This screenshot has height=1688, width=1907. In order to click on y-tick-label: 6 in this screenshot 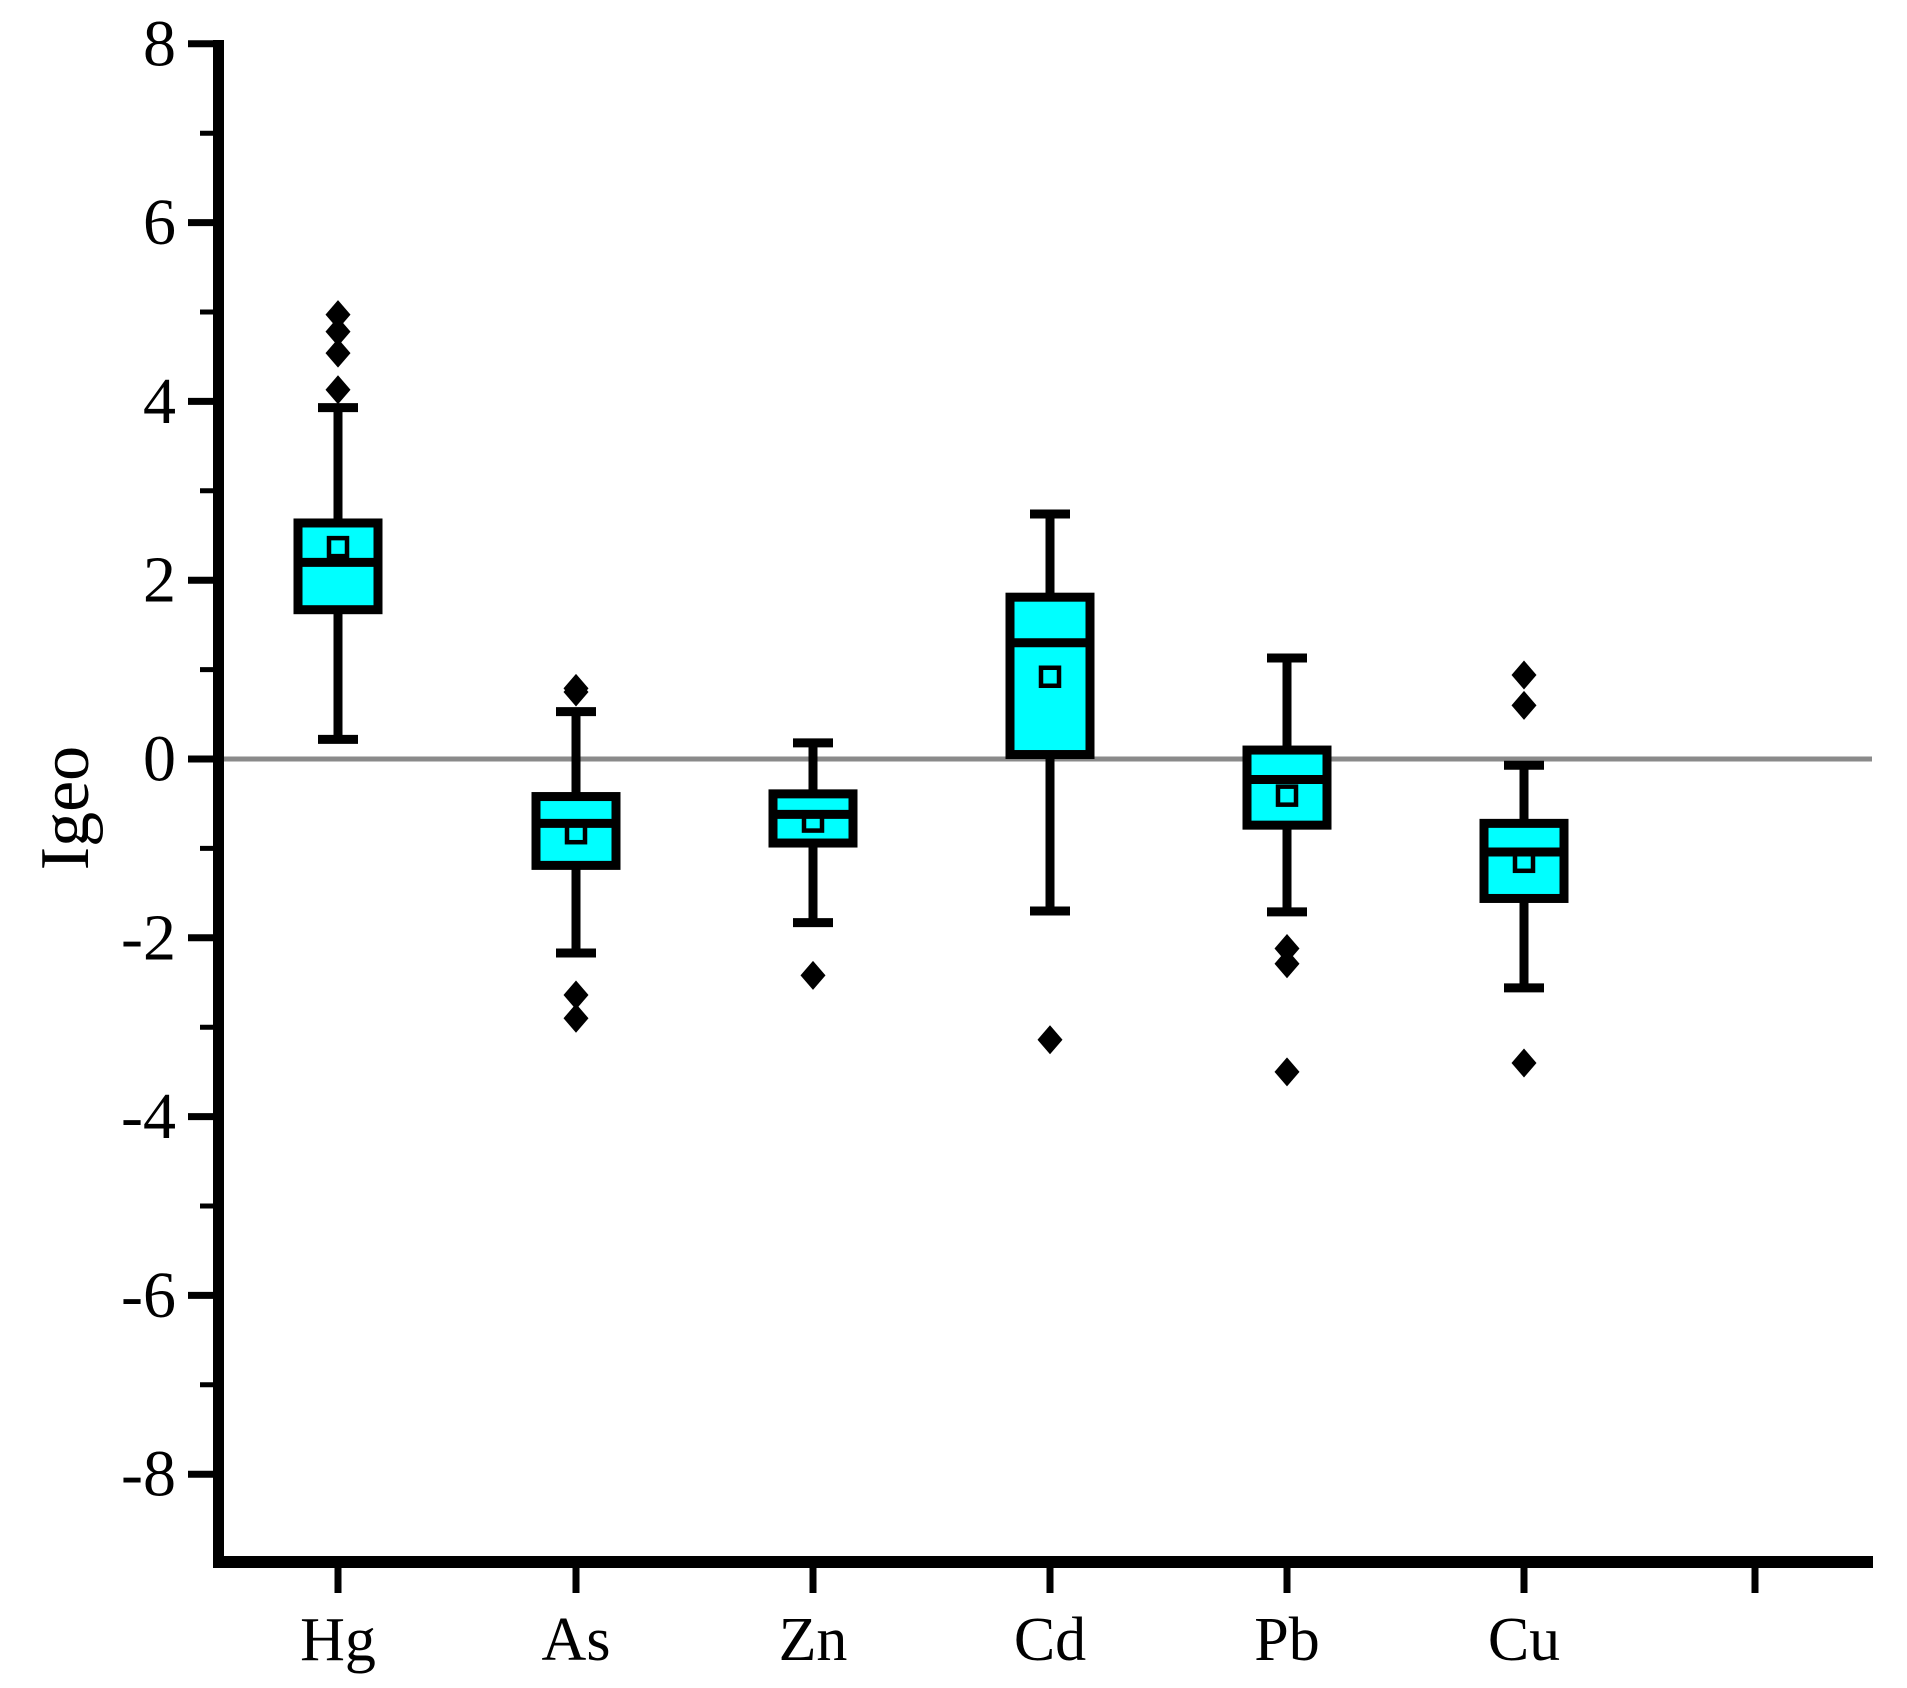, I will do `click(159, 222)`.